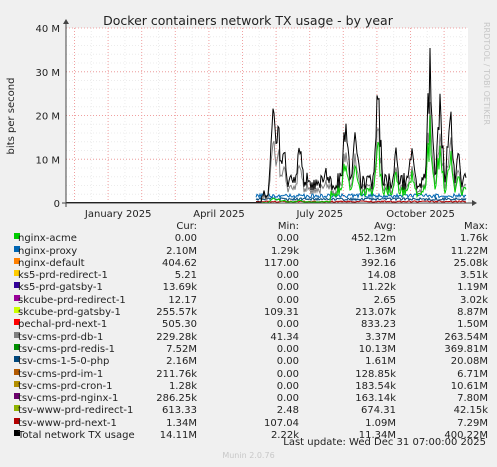  Describe the element at coordinates (466, 337) in the screenshot. I see `legend-max: 263.54M` at that location.